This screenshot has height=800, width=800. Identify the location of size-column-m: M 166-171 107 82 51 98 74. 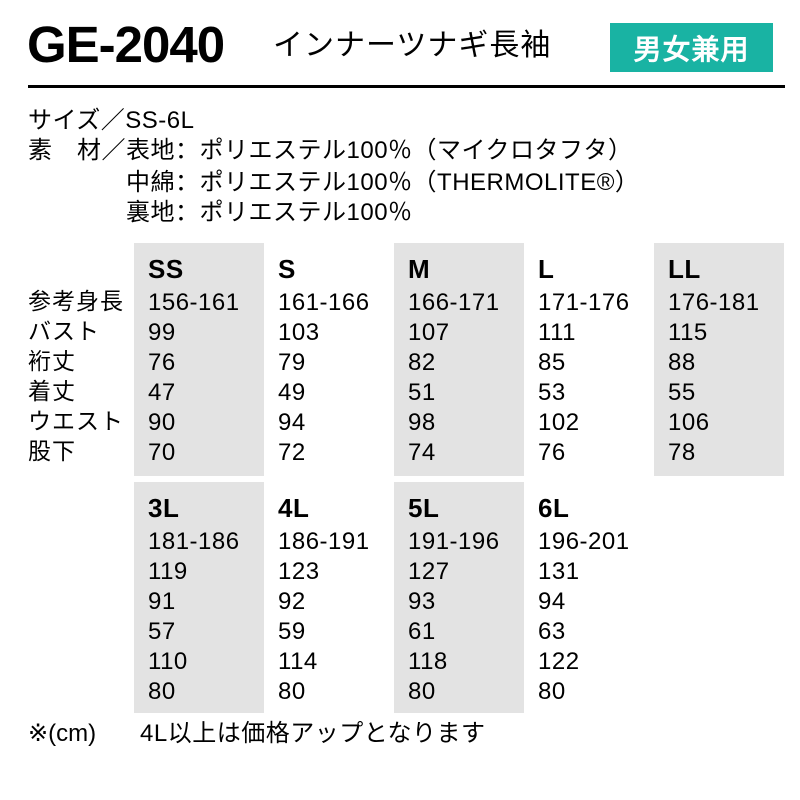
(459, 359).